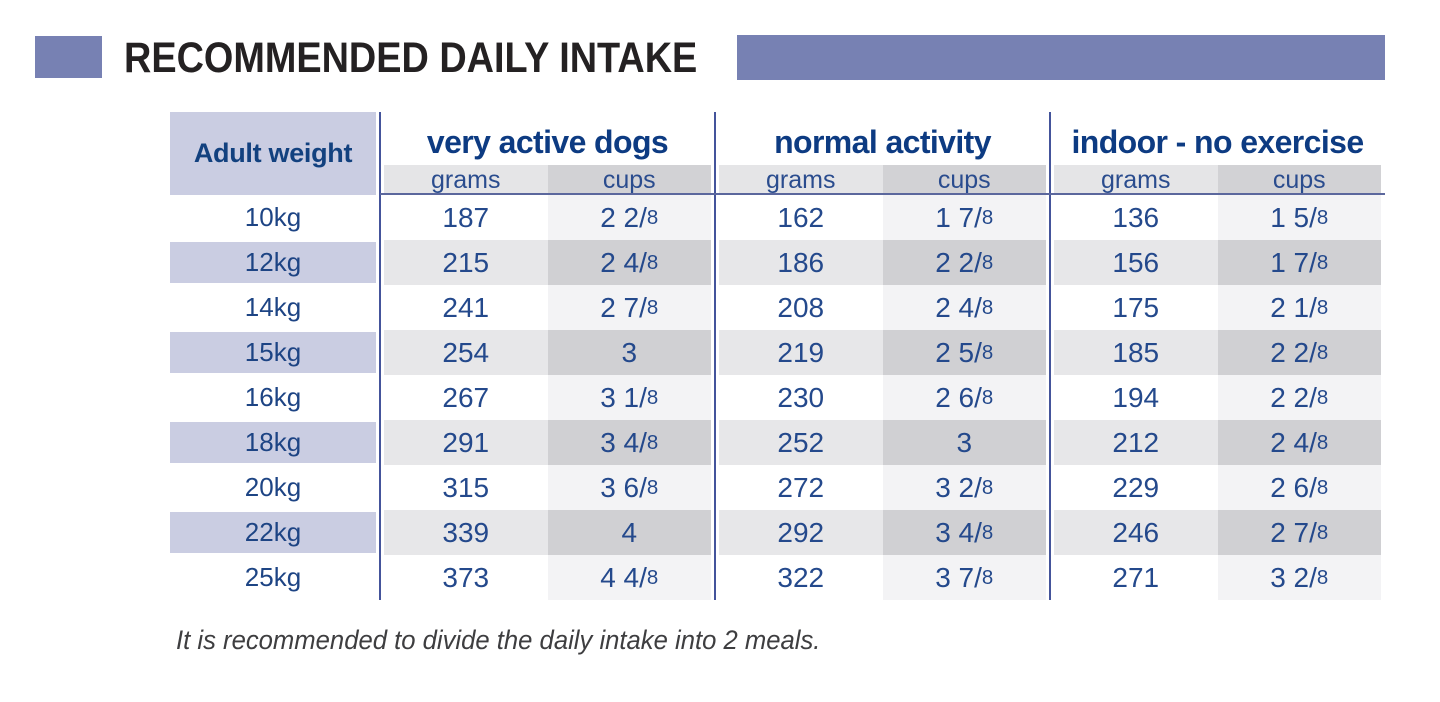 This screenshot has height=702, width=1440. I want to click on grams-value-cell: 162, so click(799, 217).